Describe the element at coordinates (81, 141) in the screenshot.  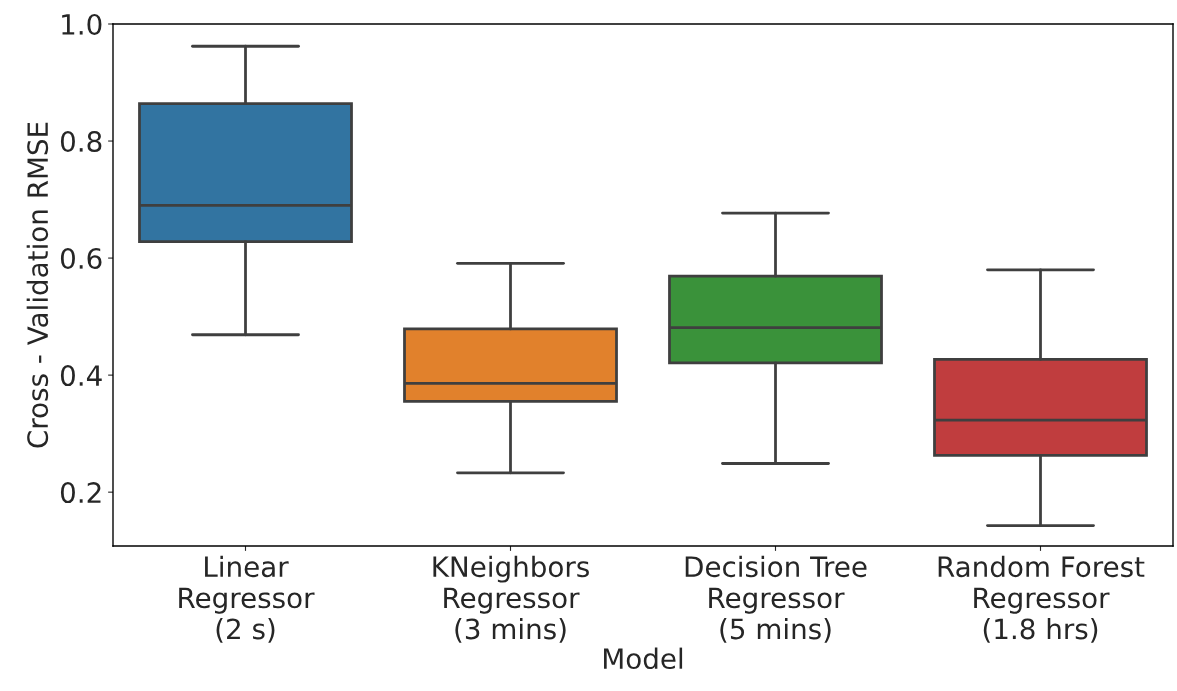
I see `y-tick-label: 0.8` at that location.